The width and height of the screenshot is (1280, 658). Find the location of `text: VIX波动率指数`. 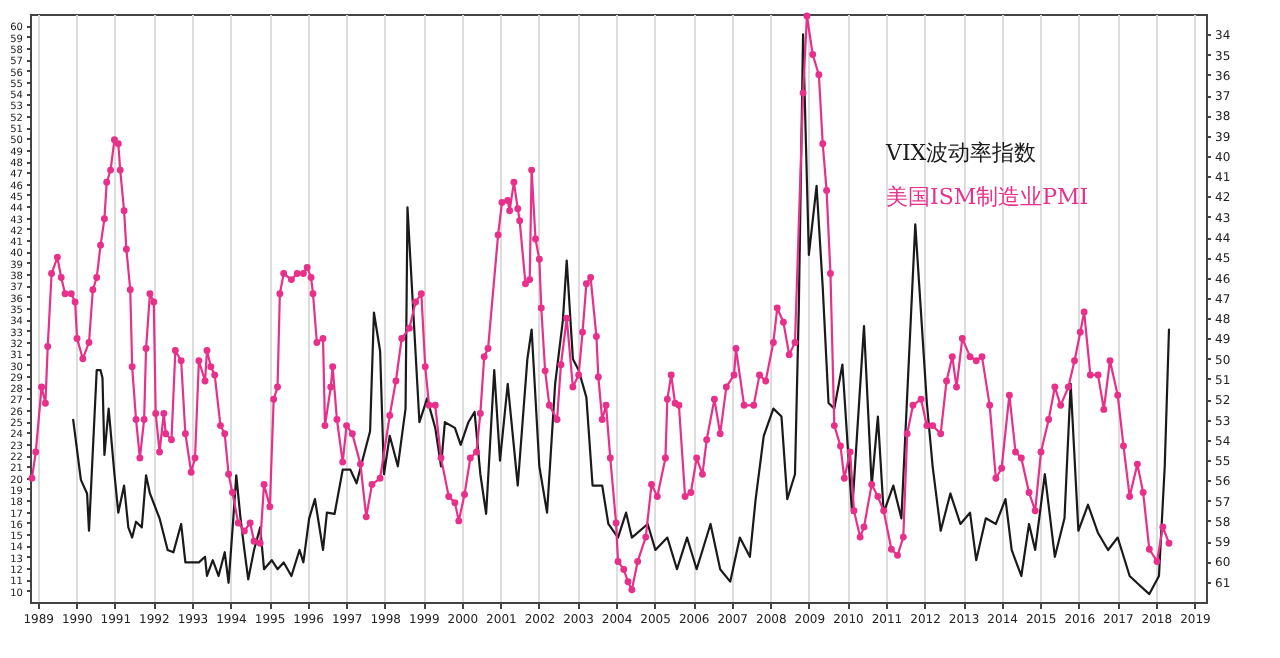

text: VIX波动率指数 is located at coordinates (960, 153).